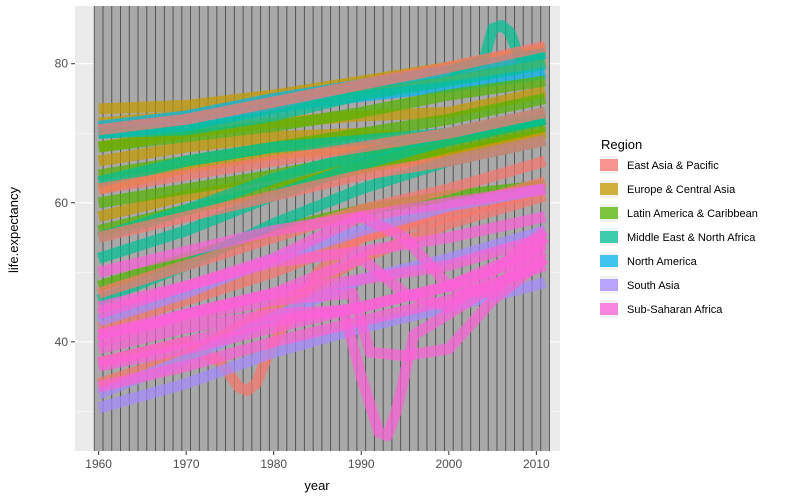  Describe the element at coordinates (317, 485) in the screenshot. I see `x-axis-title: year` at that location.